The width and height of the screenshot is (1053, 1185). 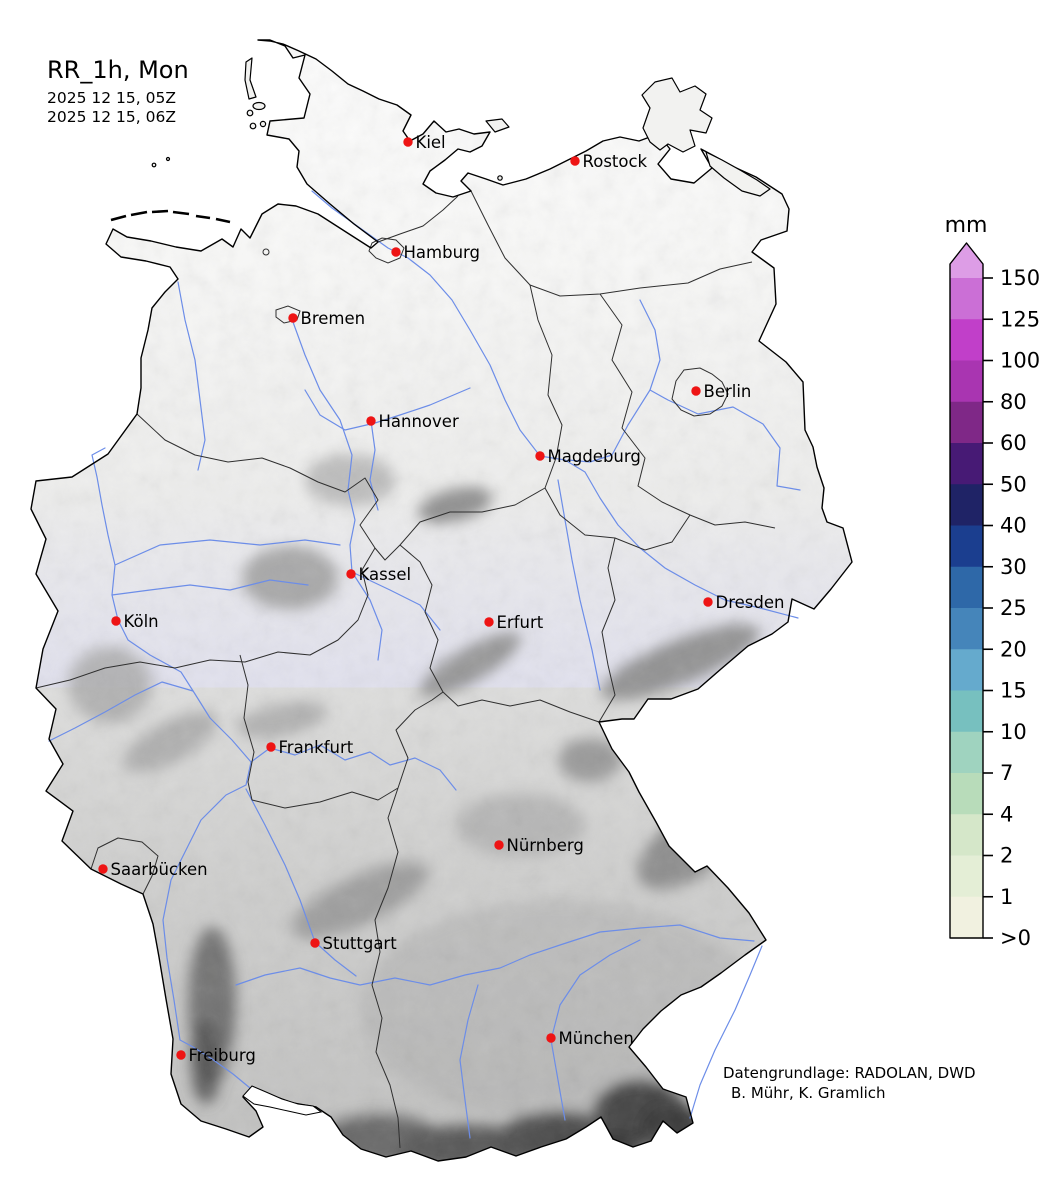 I want to click on coastline-islands, so click(x=440, y=140).